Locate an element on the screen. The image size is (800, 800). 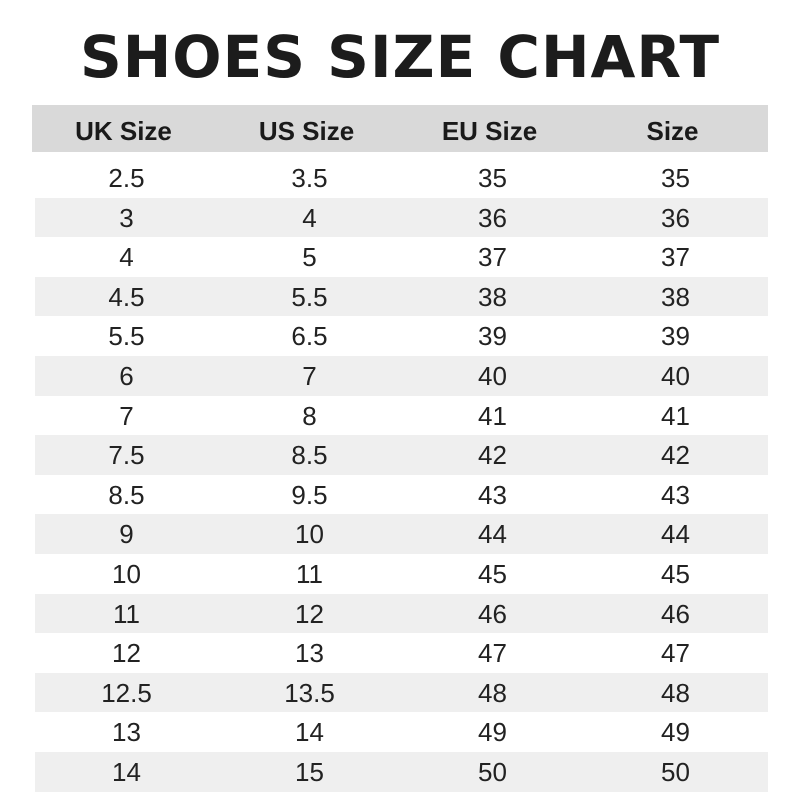
cell-us-size: 13 is located at coordinates (309, 653).